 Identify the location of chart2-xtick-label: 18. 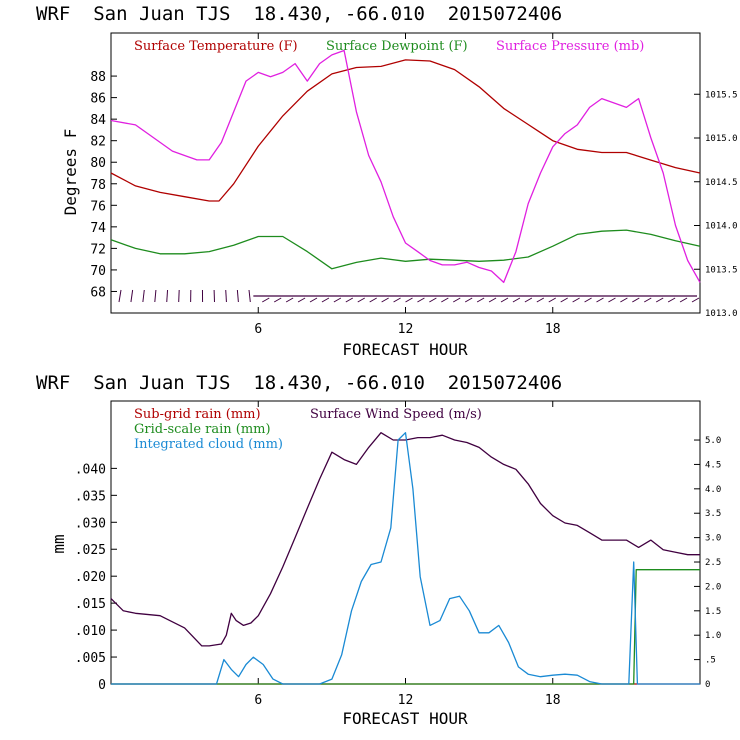
(553, 700).